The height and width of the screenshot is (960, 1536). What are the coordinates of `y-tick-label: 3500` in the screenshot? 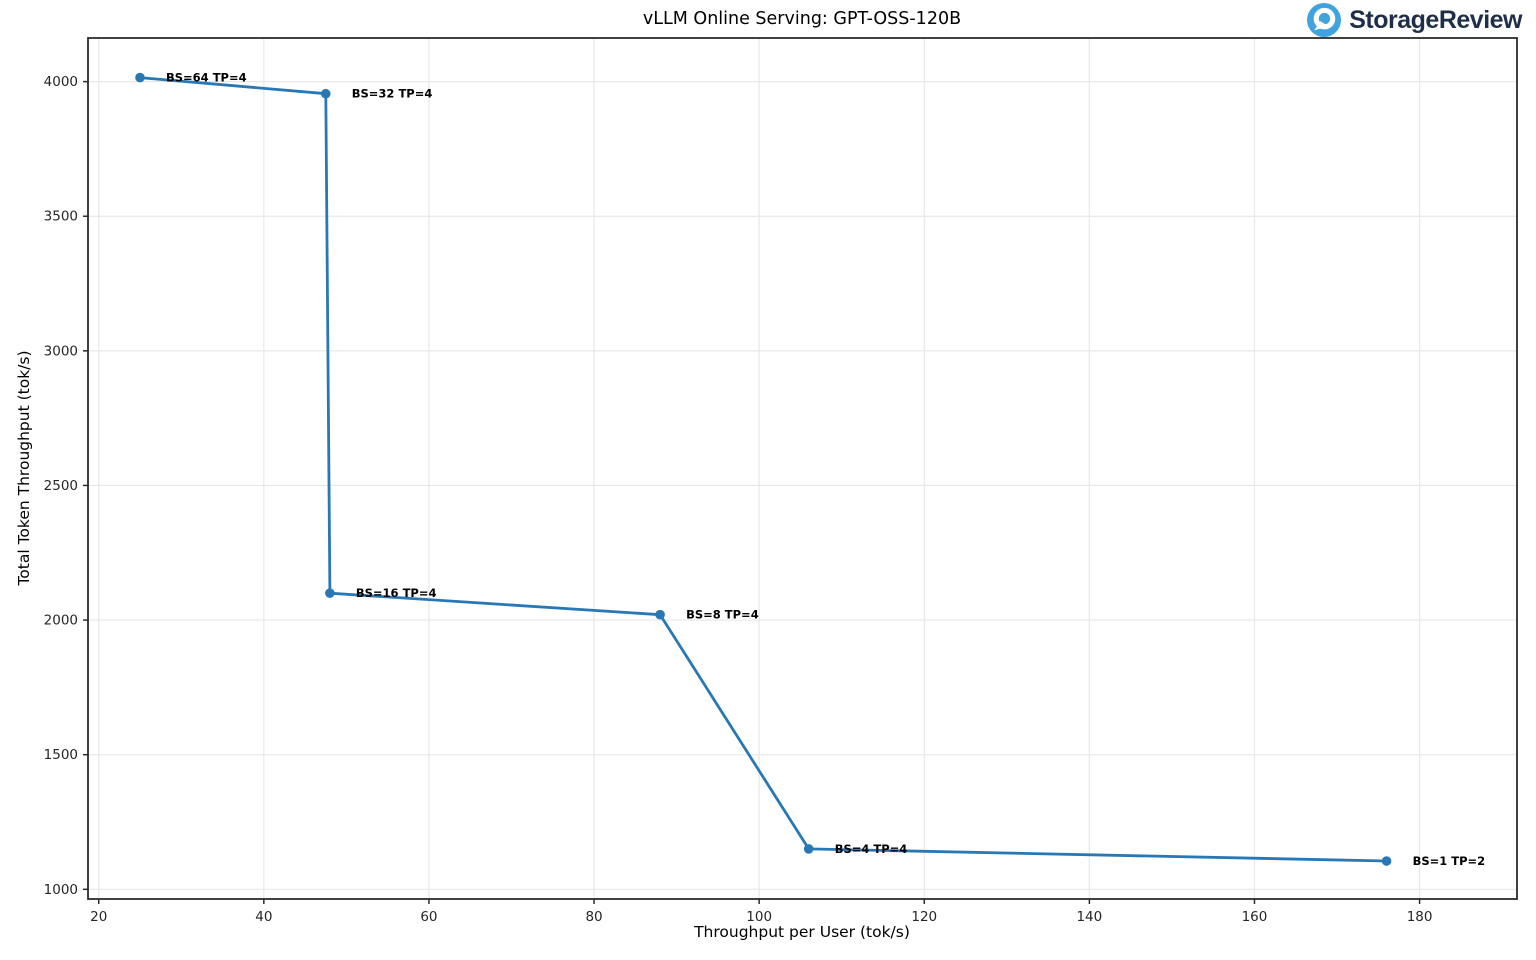 It's located at (61, 217).